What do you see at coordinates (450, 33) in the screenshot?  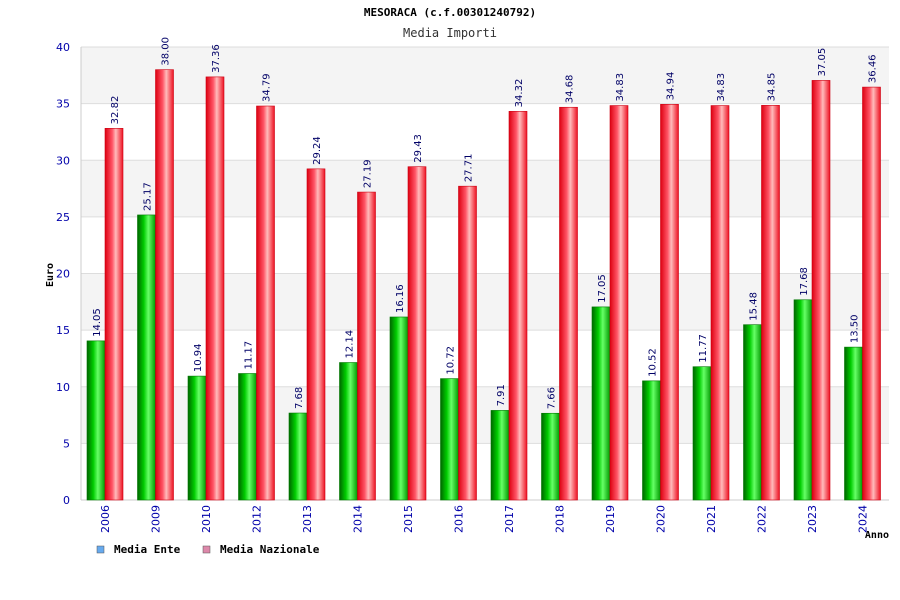 I see `chart-subtitle: Media Importi` at bounding box center [450, 33].